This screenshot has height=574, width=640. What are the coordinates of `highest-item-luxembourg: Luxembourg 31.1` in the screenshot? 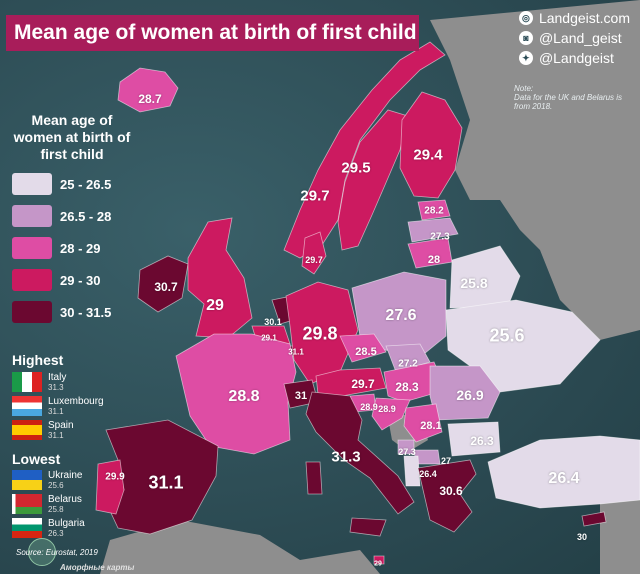 It's located at (58, 406).